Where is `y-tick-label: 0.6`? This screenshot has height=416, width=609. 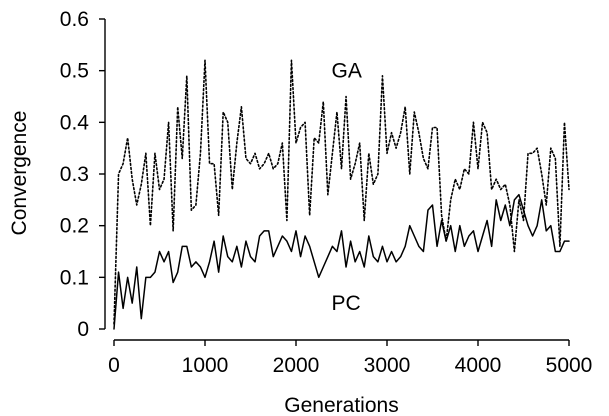
y-tick-label: 0.6 is located at coordinates (74, 19).